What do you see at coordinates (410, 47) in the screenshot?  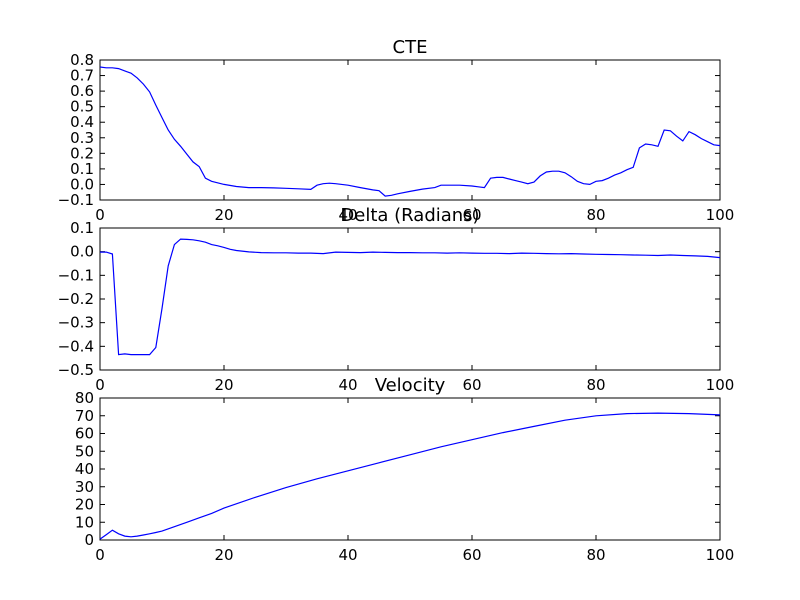 I see `chart-title: CTE` at bounding box center [410, 47].